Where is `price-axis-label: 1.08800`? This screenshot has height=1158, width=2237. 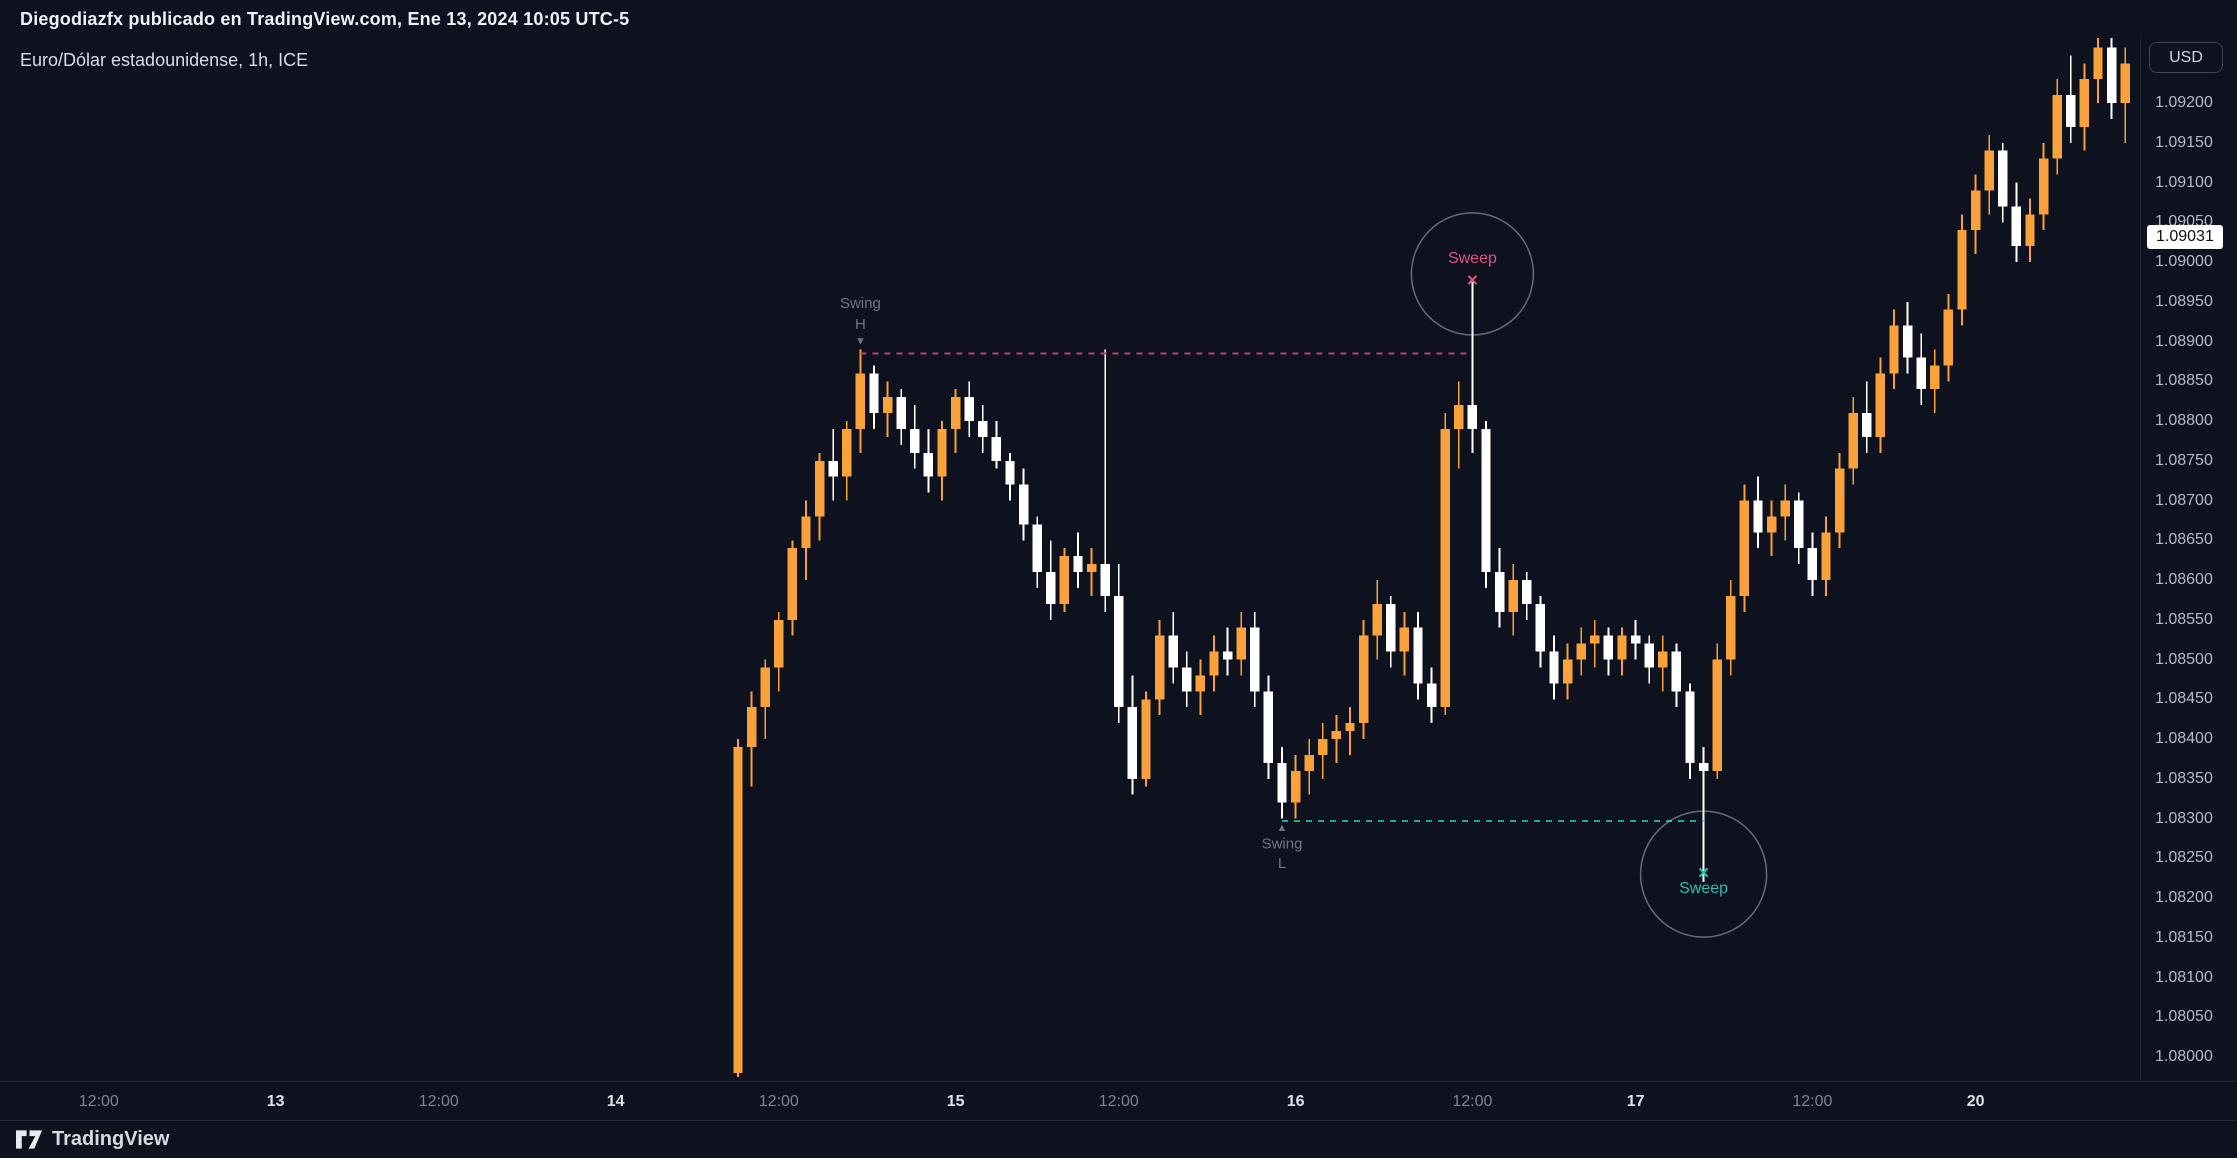 price-axis-label: 1.08800 is located at coordinates (2184, 420).